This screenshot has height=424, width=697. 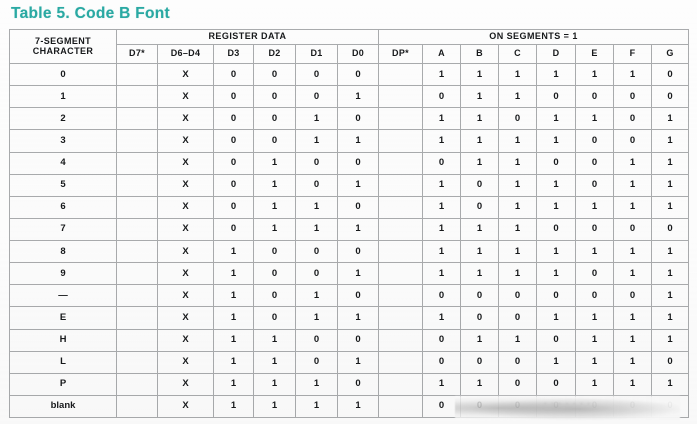 I want to click on header-col-f: F, so click(x=632, y=54).